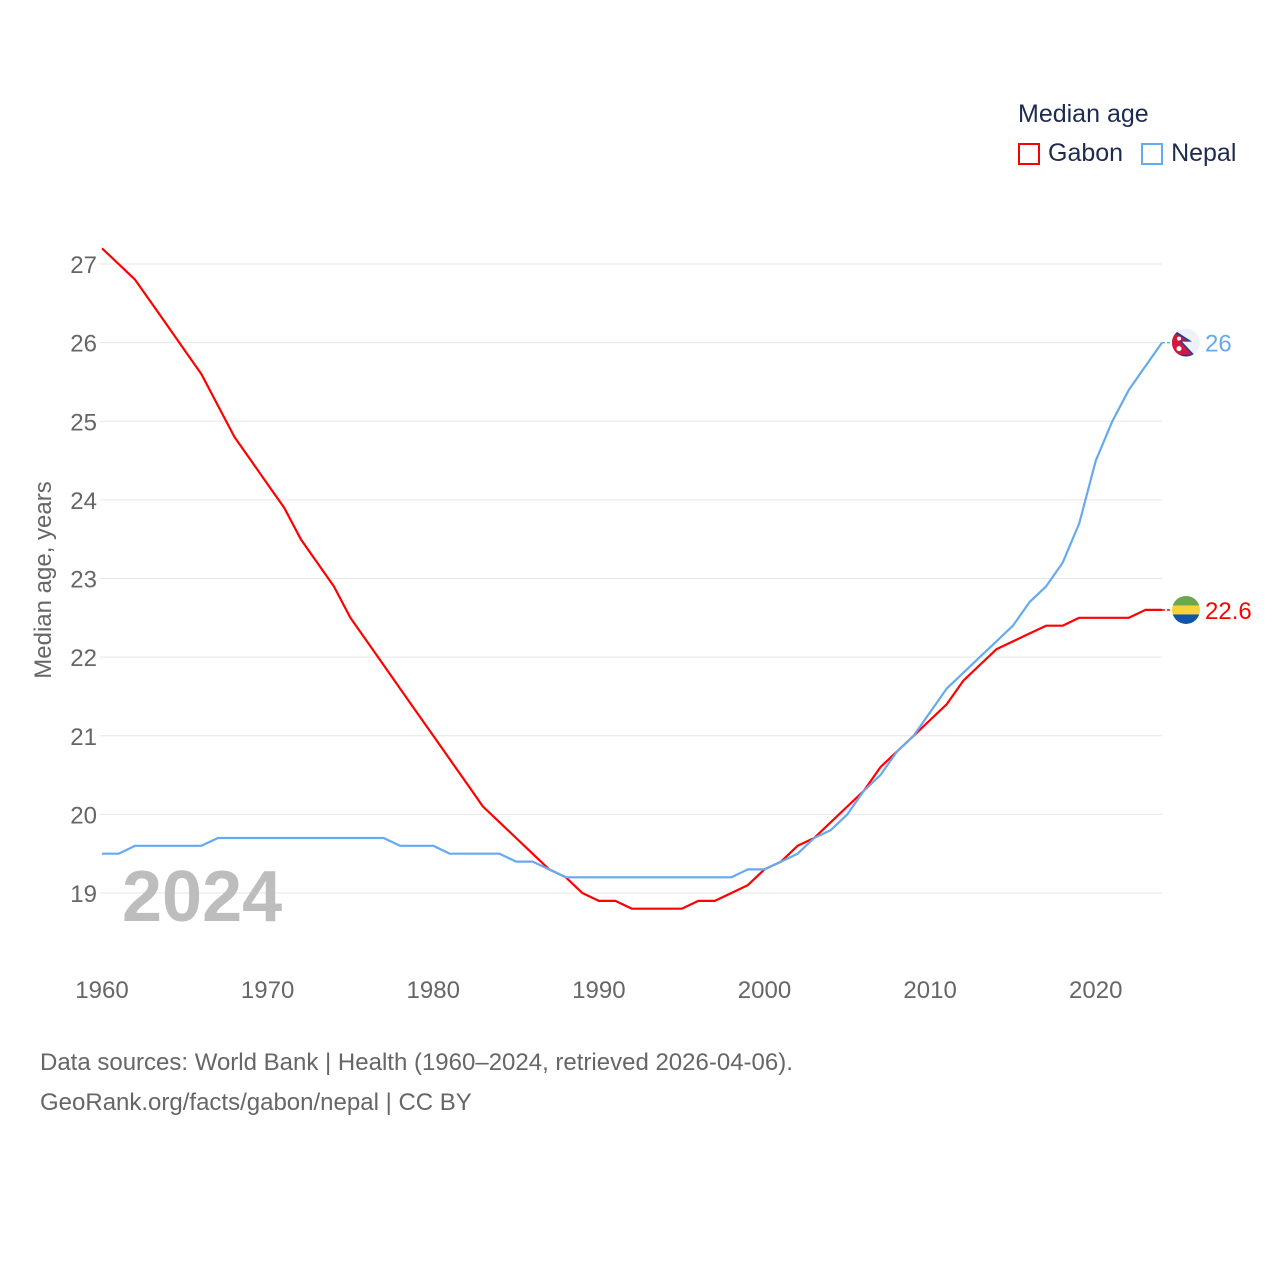 The height and width of the screenshot is (1280, 1280). Describe the element at coordinates (83, 344) in the screenshot. I see `y-tick-label: 26` at that location.